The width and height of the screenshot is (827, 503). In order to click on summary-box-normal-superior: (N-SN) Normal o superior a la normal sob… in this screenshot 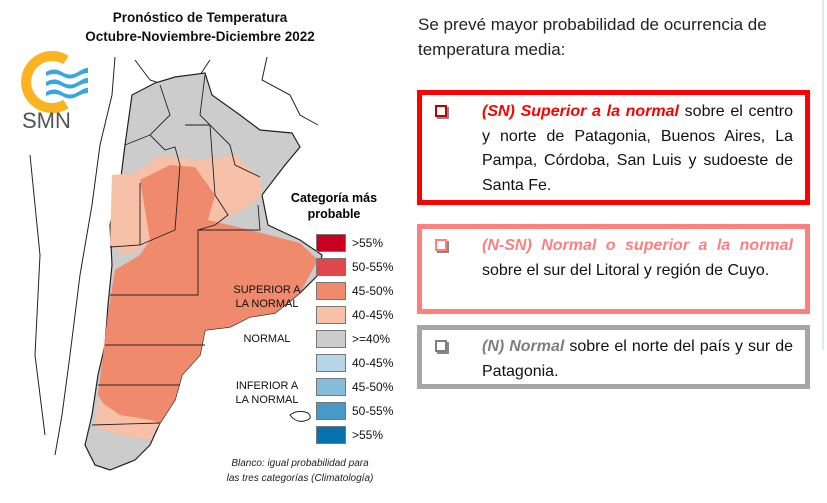, I will do `click(613, 269)`.